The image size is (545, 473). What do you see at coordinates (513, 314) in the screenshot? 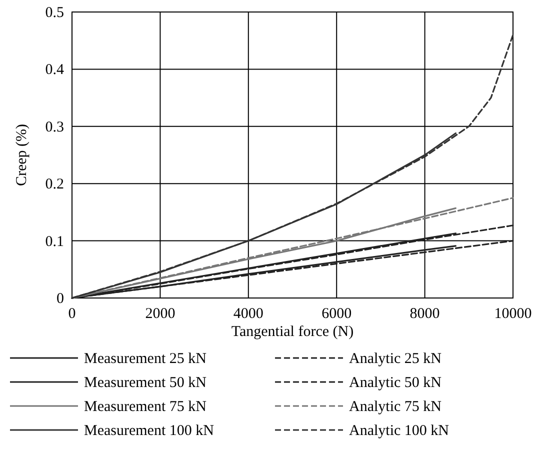
I see `x-tick-label: 10000` at bounding box center [513, 314].